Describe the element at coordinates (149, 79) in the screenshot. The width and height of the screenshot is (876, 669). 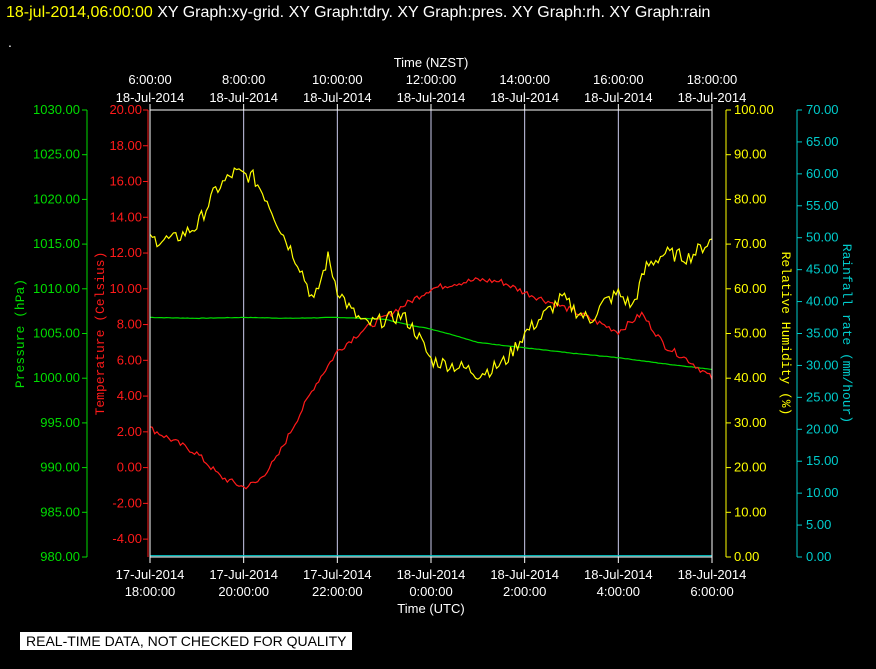
I see `x-top-tick-label: 6:00:00` at that location.